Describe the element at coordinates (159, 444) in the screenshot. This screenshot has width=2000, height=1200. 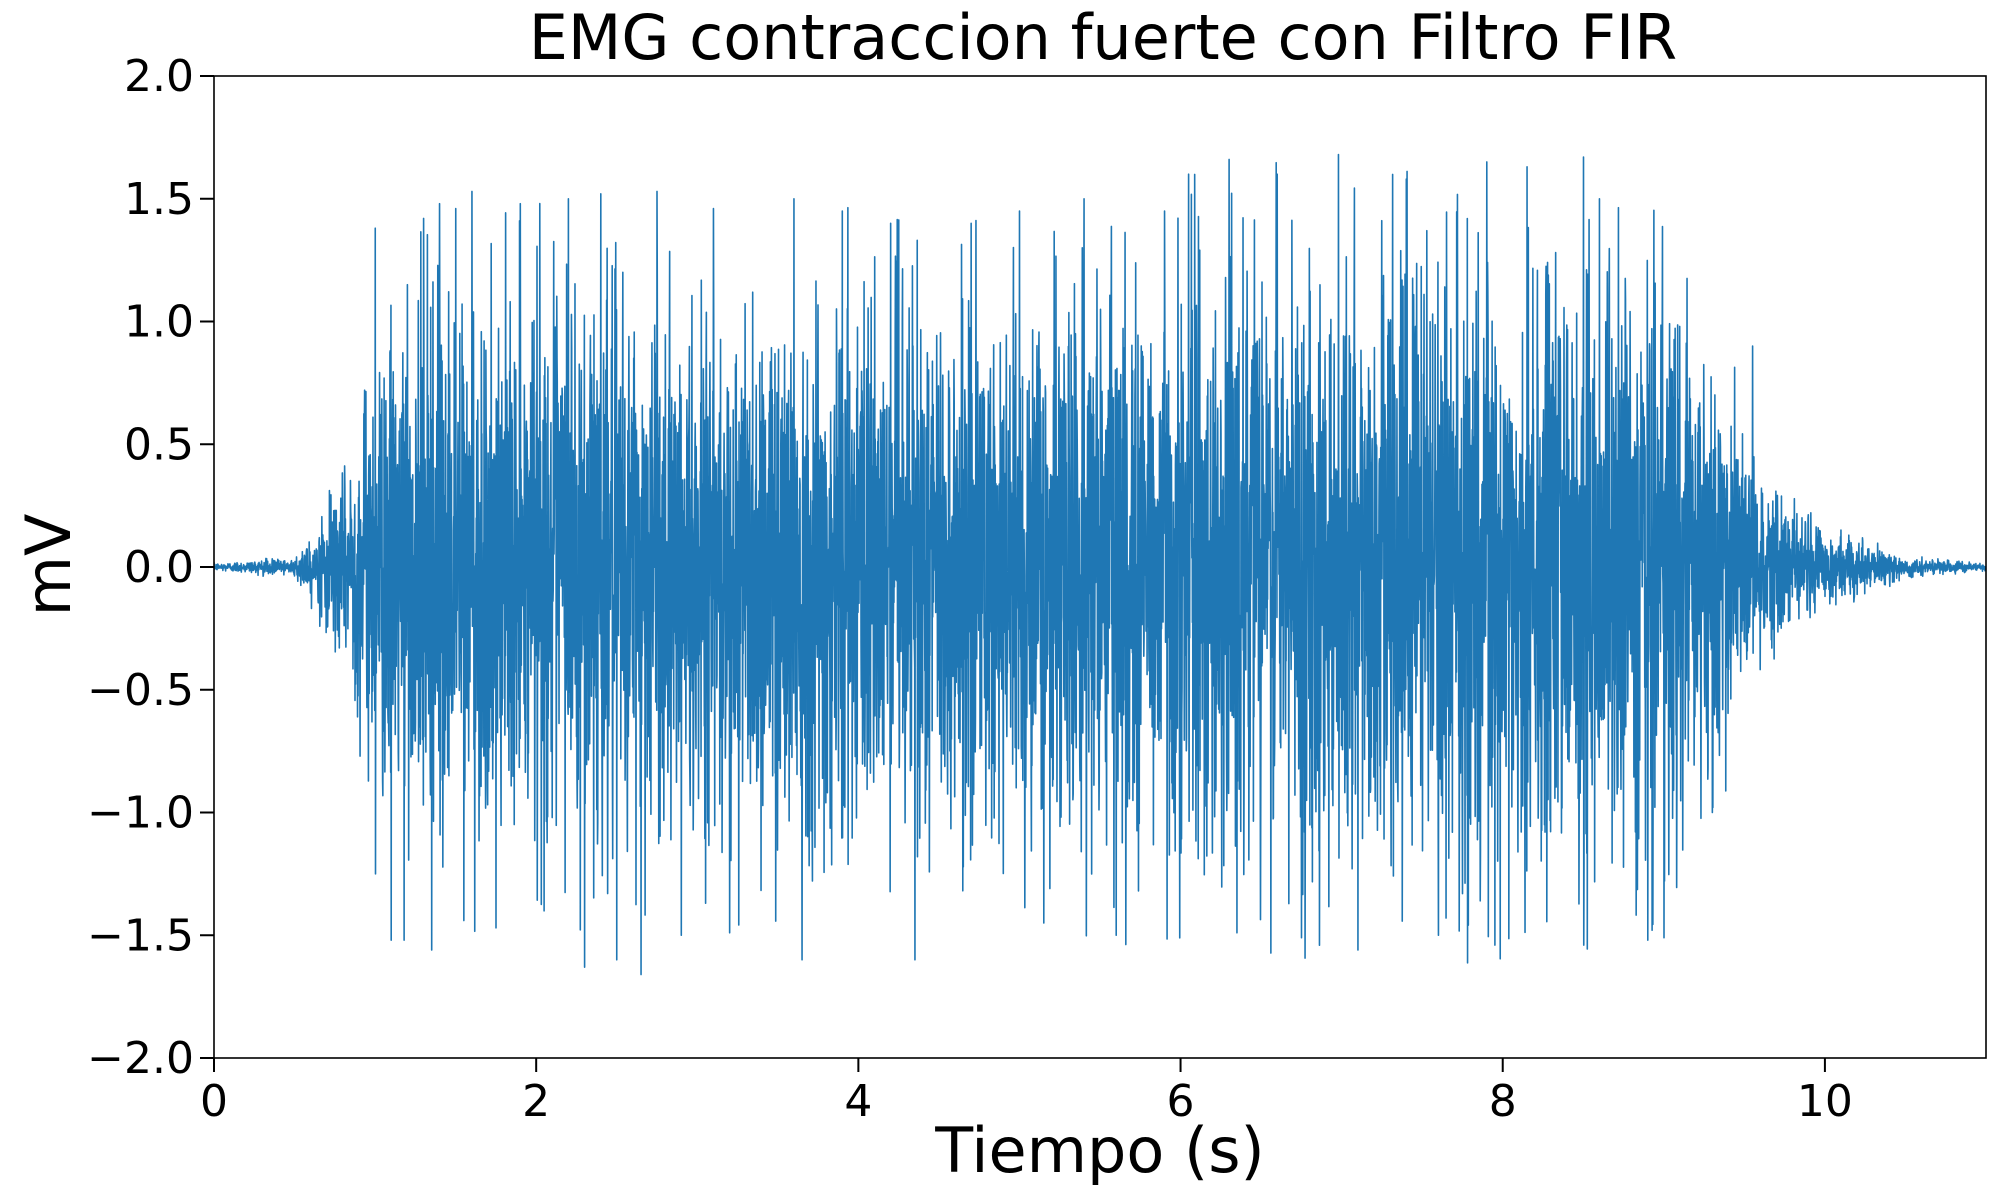
I see `y-tick-label: 0.5` at that location.